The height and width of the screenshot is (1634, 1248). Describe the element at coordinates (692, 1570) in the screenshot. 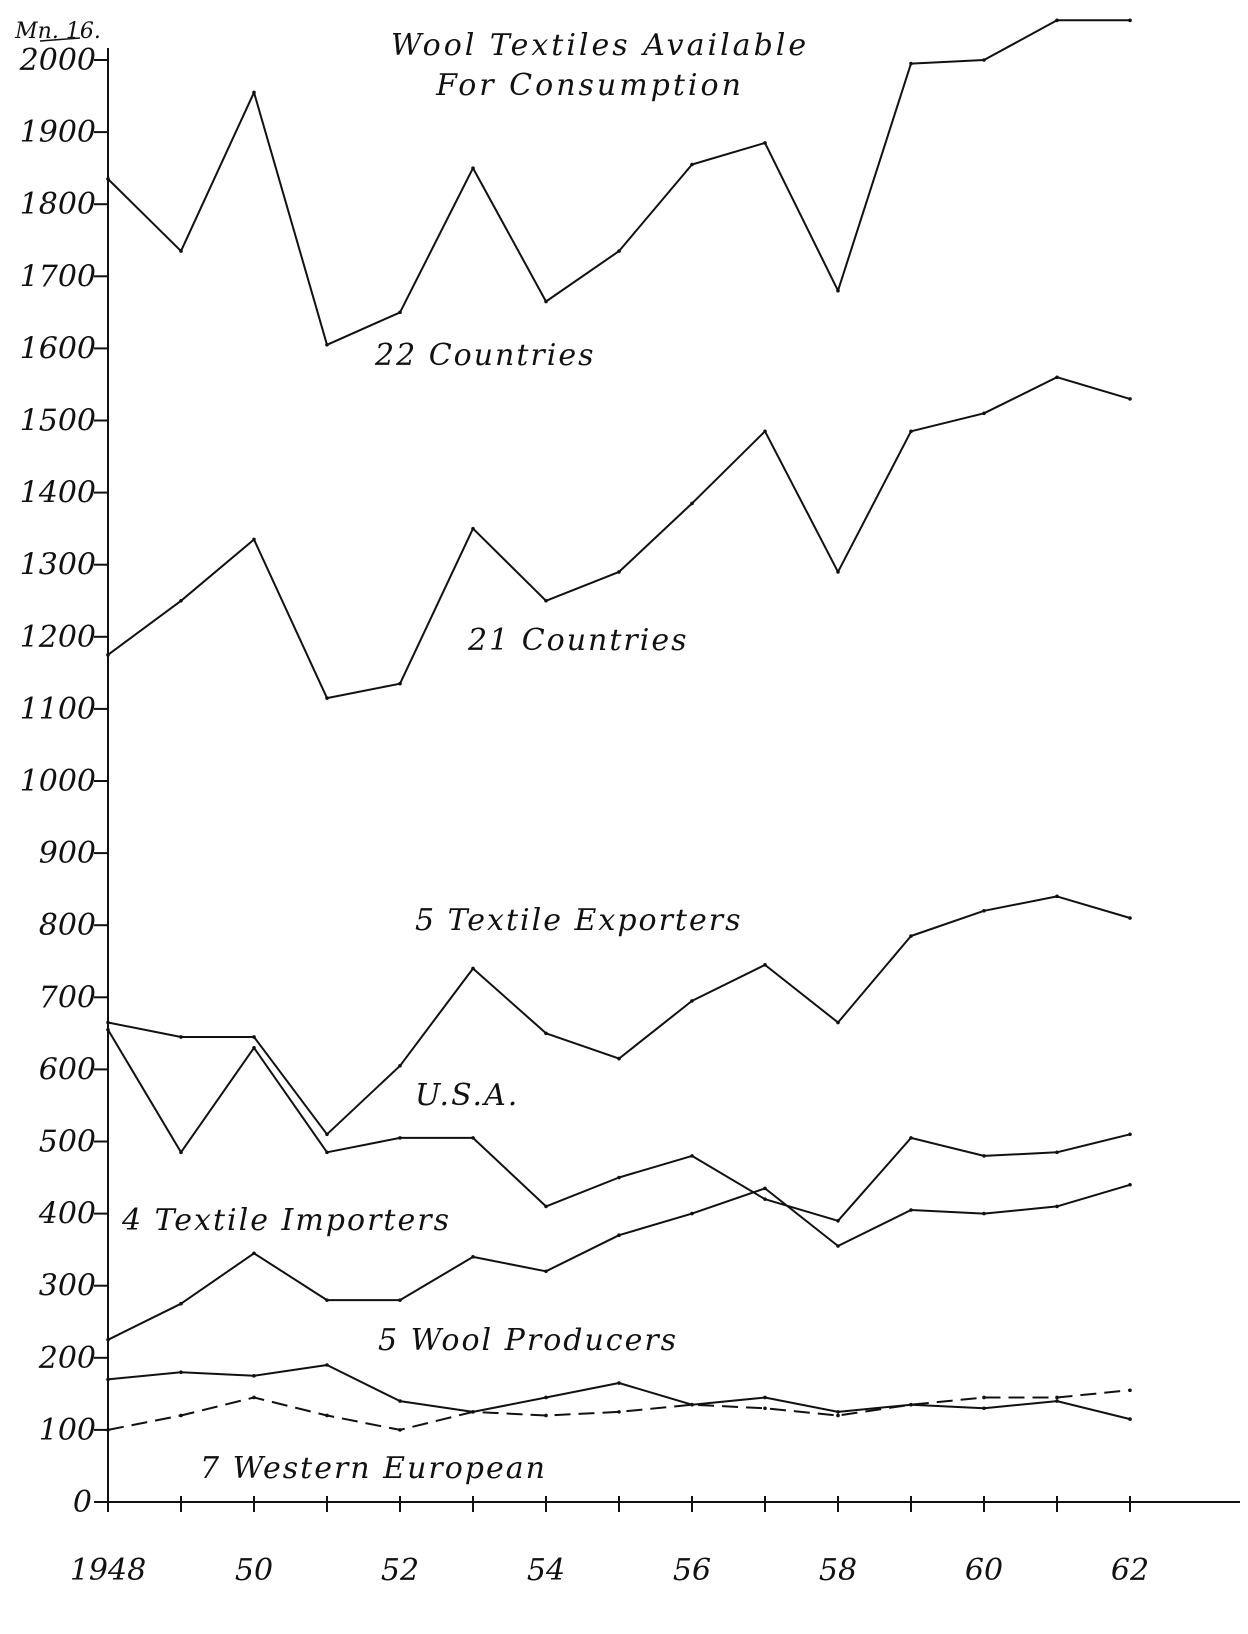

I see `x-tick-label: 56` at that location.